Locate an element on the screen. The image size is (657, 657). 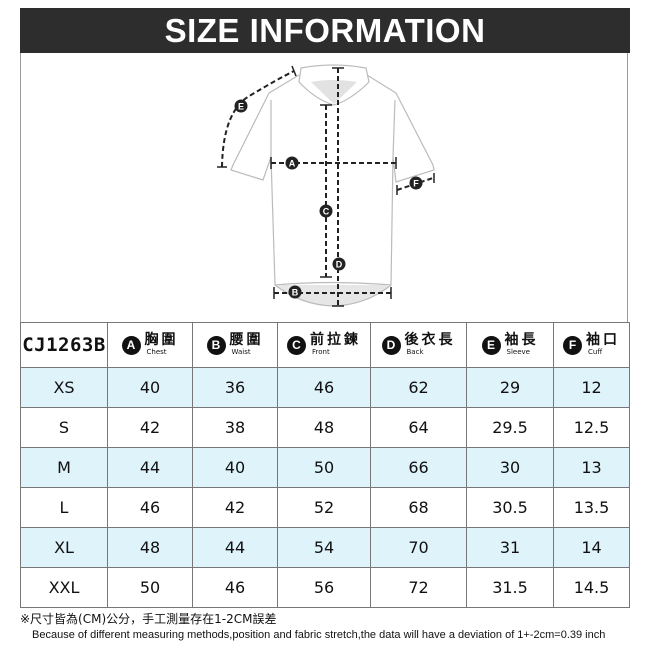
measurement-cell: 56 is located at coordinates (324, 587).